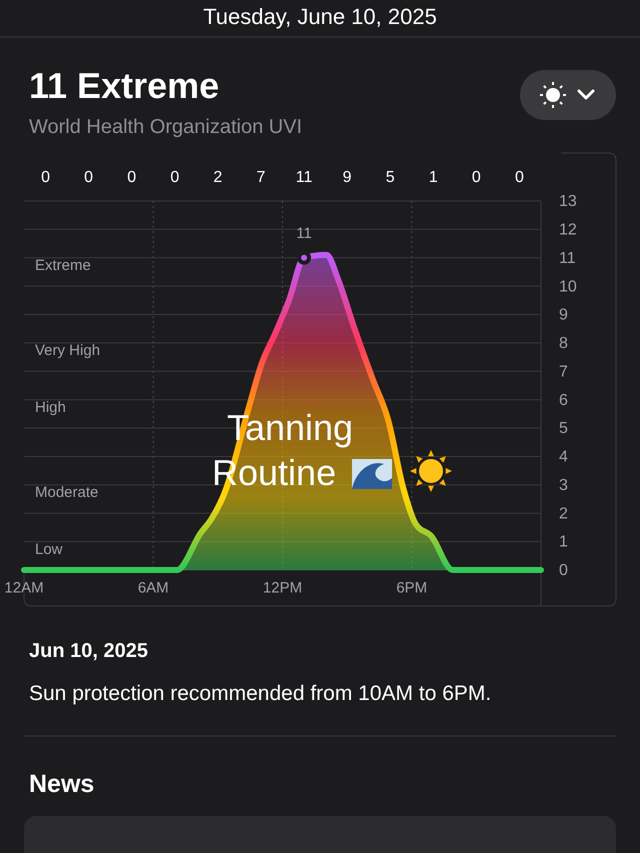  I want to click on x-tick-label: 12PM, so click(282, 588).